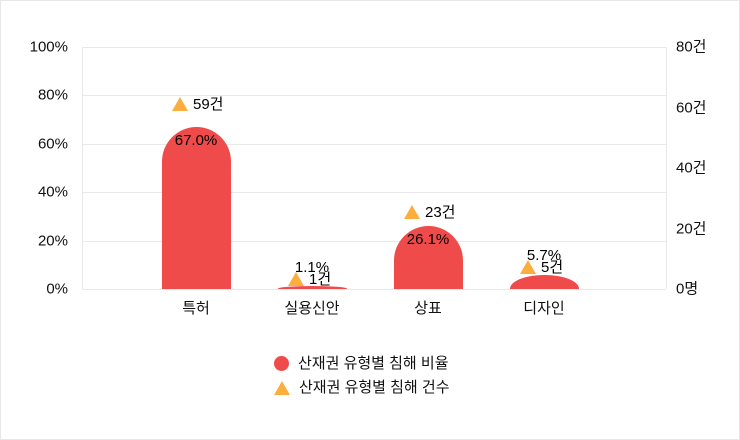 The width and height of the screenshot is (740, 440). I want to click on right-axis-tick: 60건, so click(691, 107).